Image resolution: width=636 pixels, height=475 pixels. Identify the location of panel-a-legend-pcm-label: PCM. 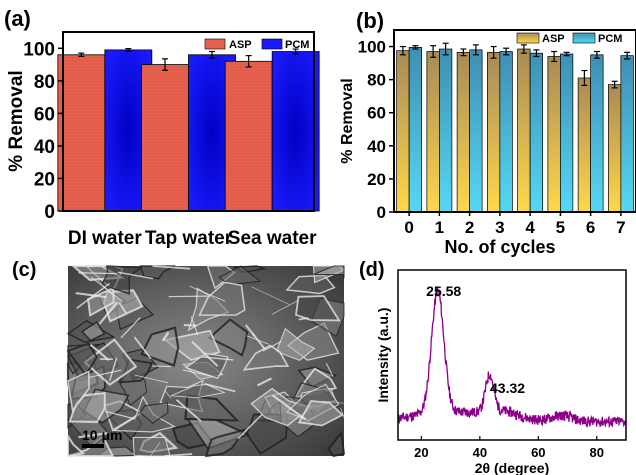
(297, 45).